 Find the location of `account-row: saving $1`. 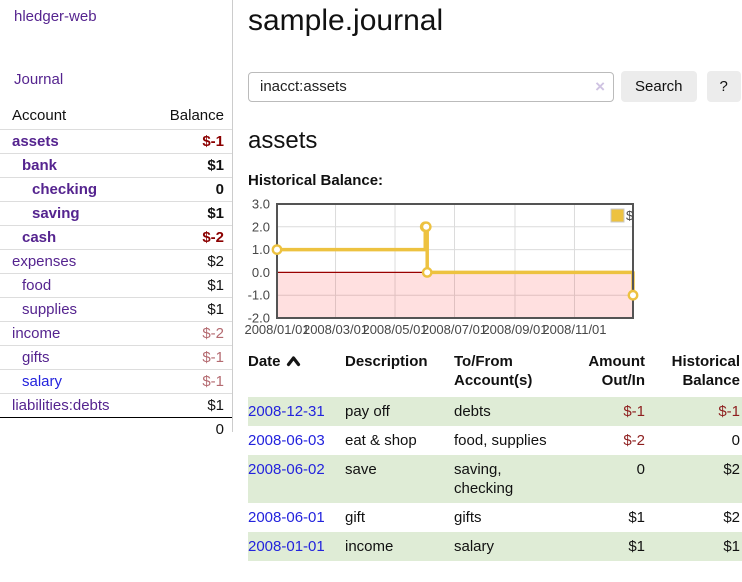

account-row: saving $1 is located at coordinates (116, 213).